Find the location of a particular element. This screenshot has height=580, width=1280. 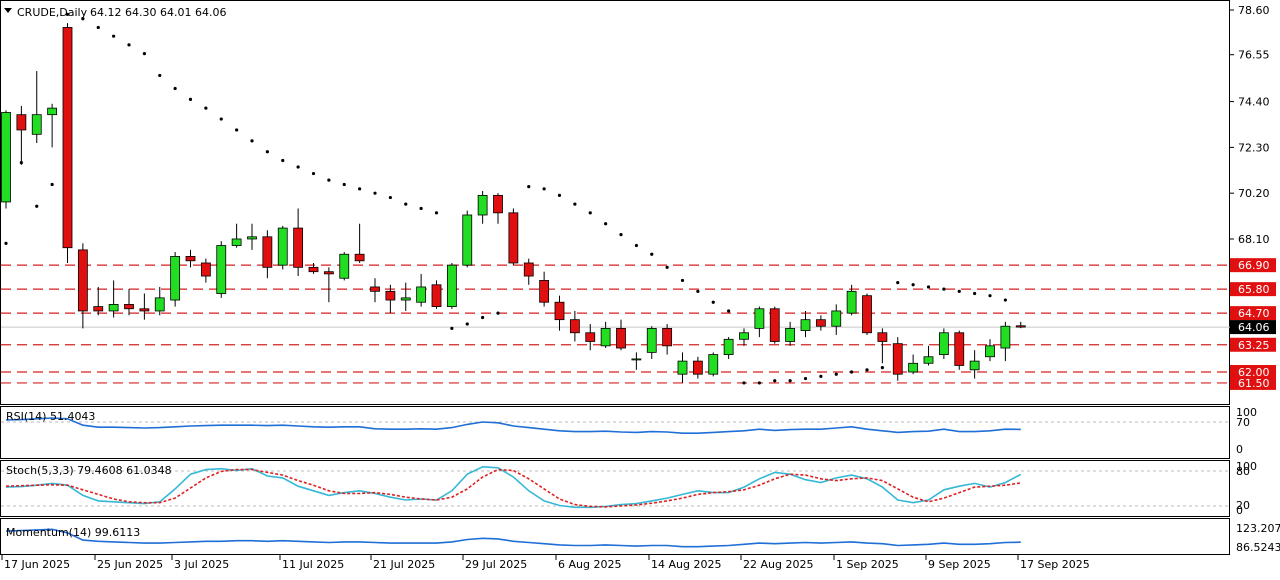

time-tick-label: 11 Jul 2025 is located at coordinates (313, 564).